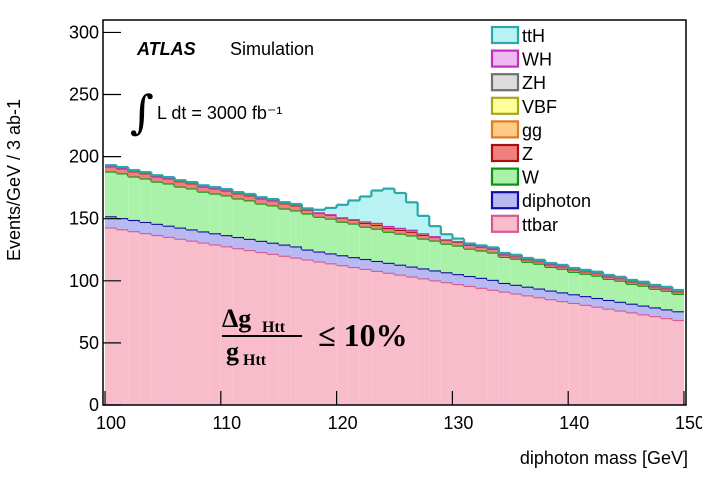  Describe the element at coordinates (236, 318) in the screenshot. I see `formula-numerator: Δg` at that location.